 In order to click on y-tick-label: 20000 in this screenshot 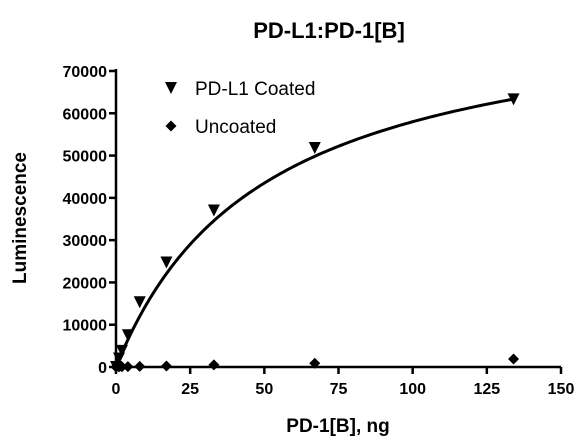, I will do `click(85, 283)`.